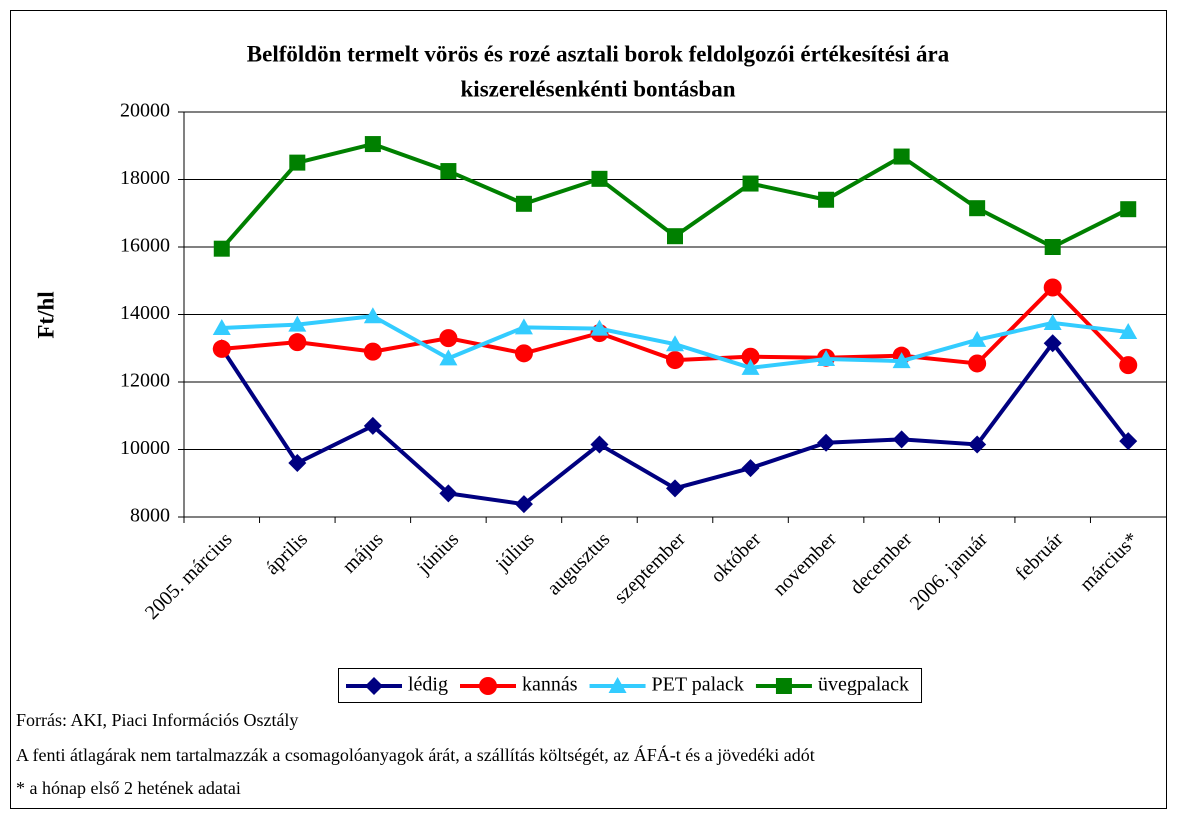 This screenshot has height=821, width=1179. What do you see at coordinates (145, 178) in the screenshot?
I see `y-tick-label: 18000` at bounding box center [145, 178].